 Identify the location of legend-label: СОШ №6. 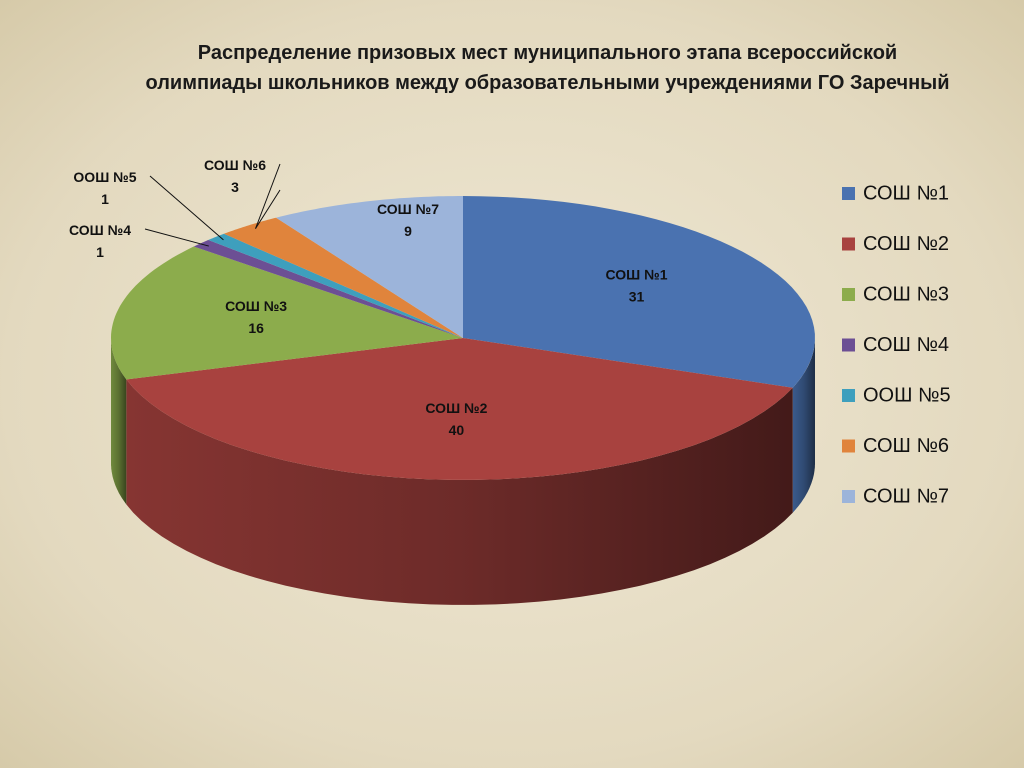
(906, 446).